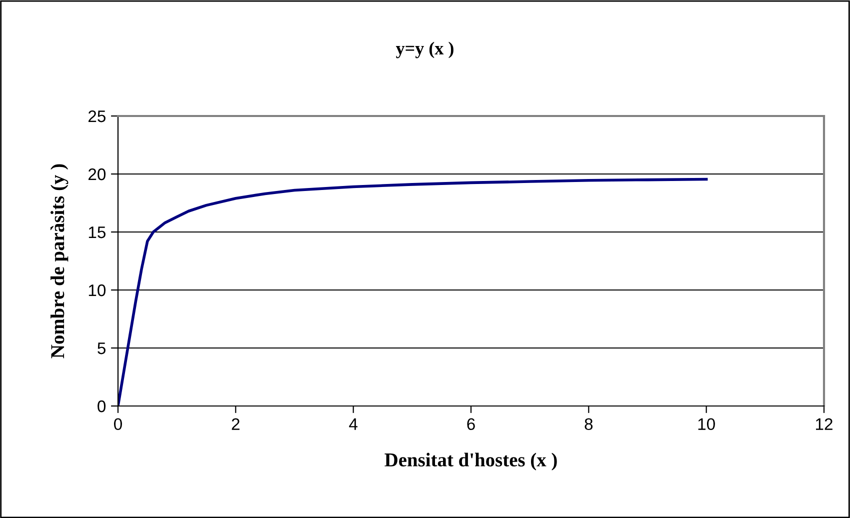 The image size is (850, 518). What do you see at coordinates (102, 406) in the screenshot?
I see `y-tick-label: 0` at bounding box center [102, 406].